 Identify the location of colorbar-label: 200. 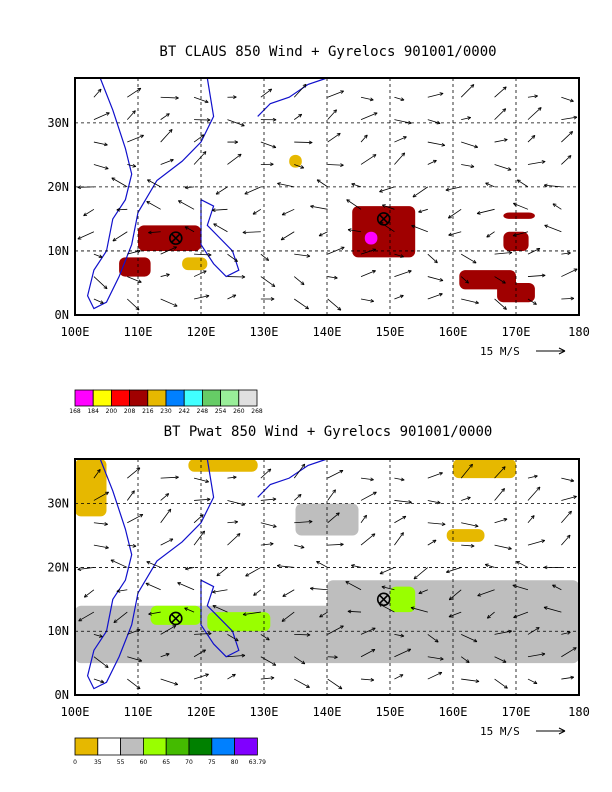
(112, 411).